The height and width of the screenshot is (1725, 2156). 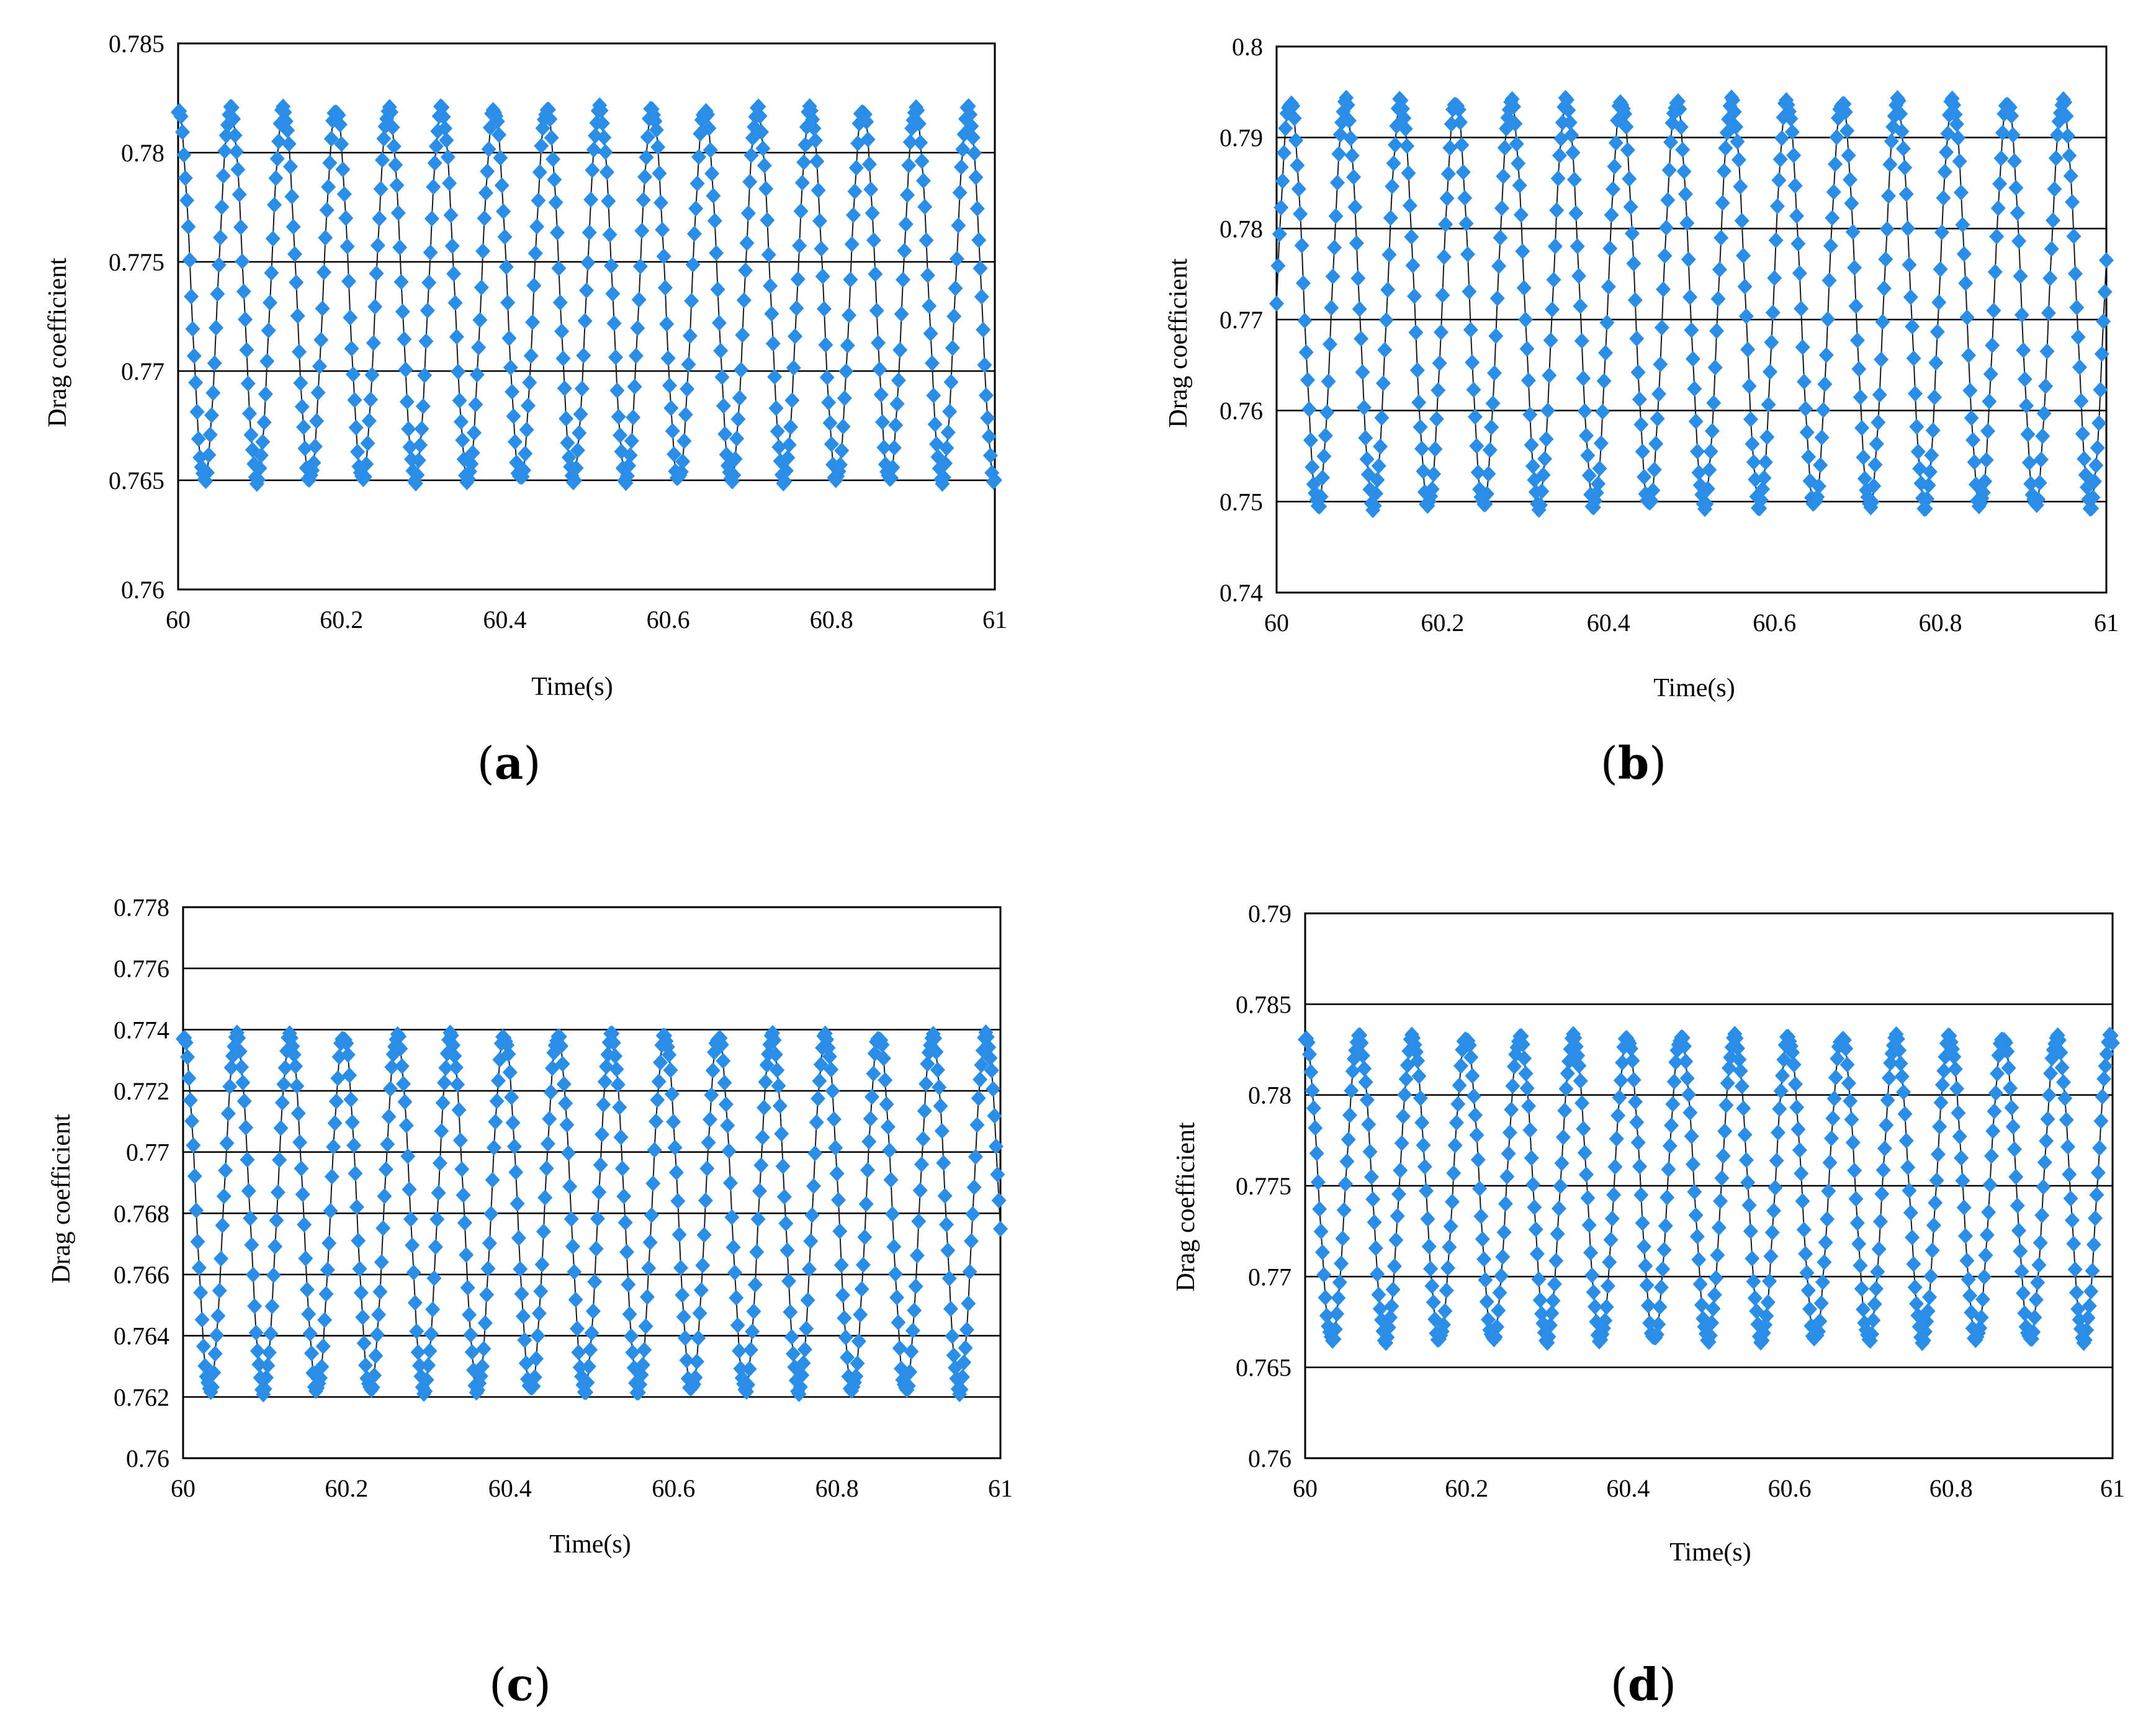 What do you see at coordinates (1269, 1458) in the screenshot?
I see `y-tick-label: 0.76` at bounding box center [1269, 1458].